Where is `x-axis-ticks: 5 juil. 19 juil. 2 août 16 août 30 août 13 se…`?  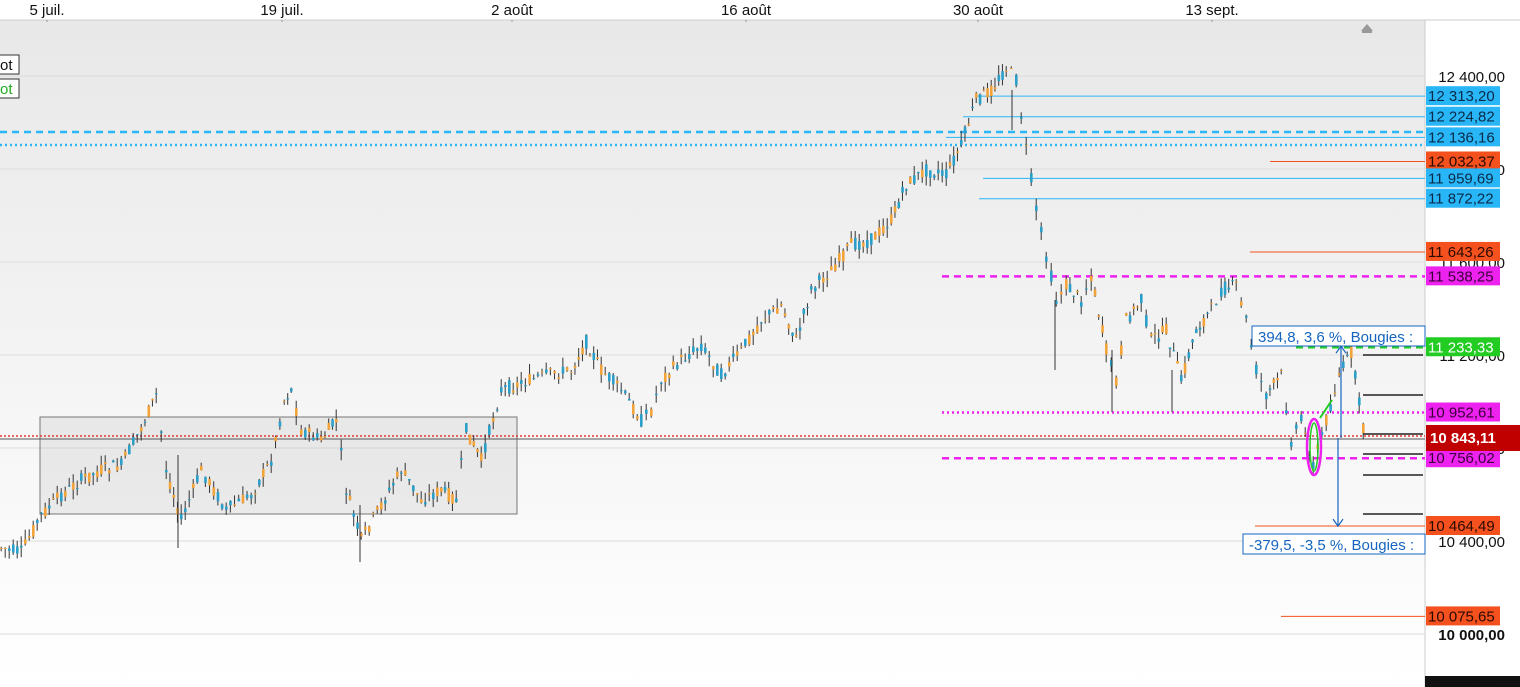 x-axis-ticks: 5 juil. 19 juil. 2 août 16 août 30 août 13 se… is located at coordinates (634, 12).